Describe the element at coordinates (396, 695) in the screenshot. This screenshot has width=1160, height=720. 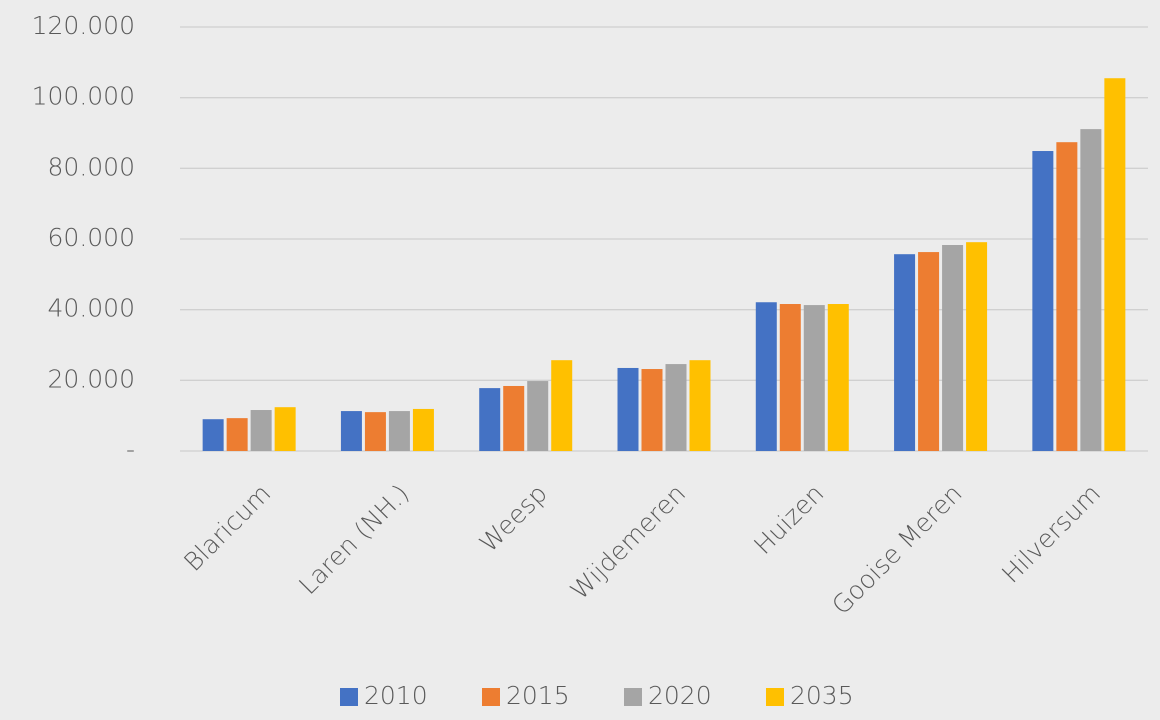
I see `legend-label: 2010` at that location.